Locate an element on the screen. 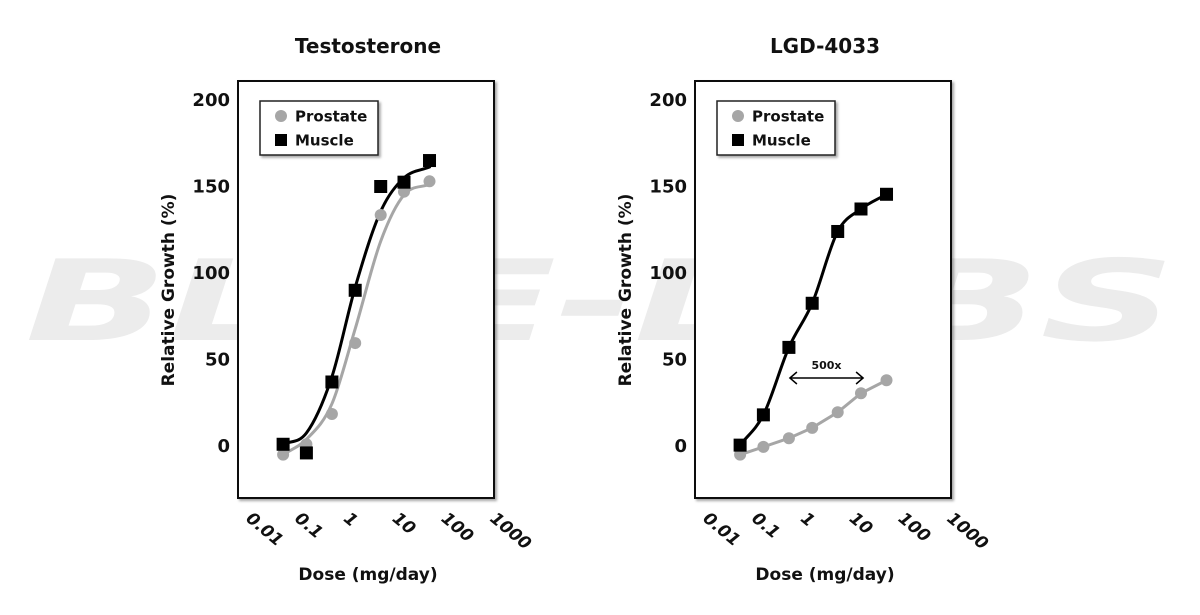 This screenshot has height=615, width=1200. annotation-label: 500x is located at coordinates (826, 365).